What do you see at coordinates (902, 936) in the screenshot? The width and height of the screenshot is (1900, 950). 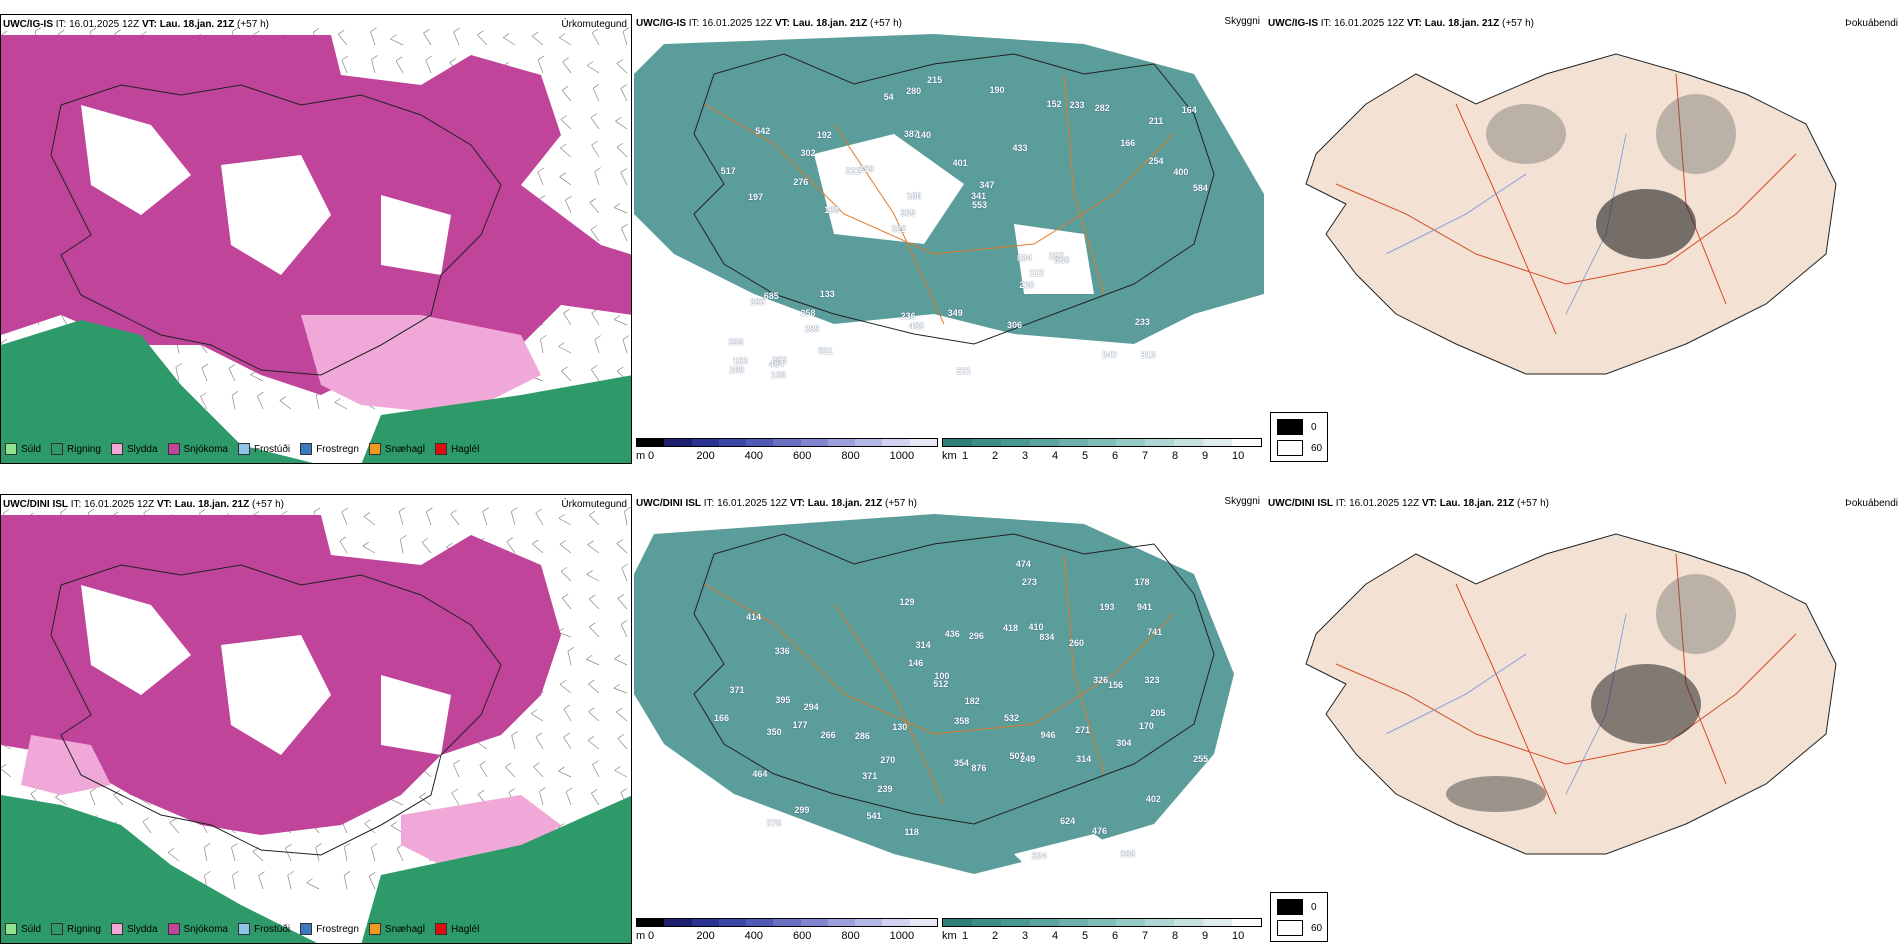 I see `scale-tick: 1000` at bounding box center [902, 936].